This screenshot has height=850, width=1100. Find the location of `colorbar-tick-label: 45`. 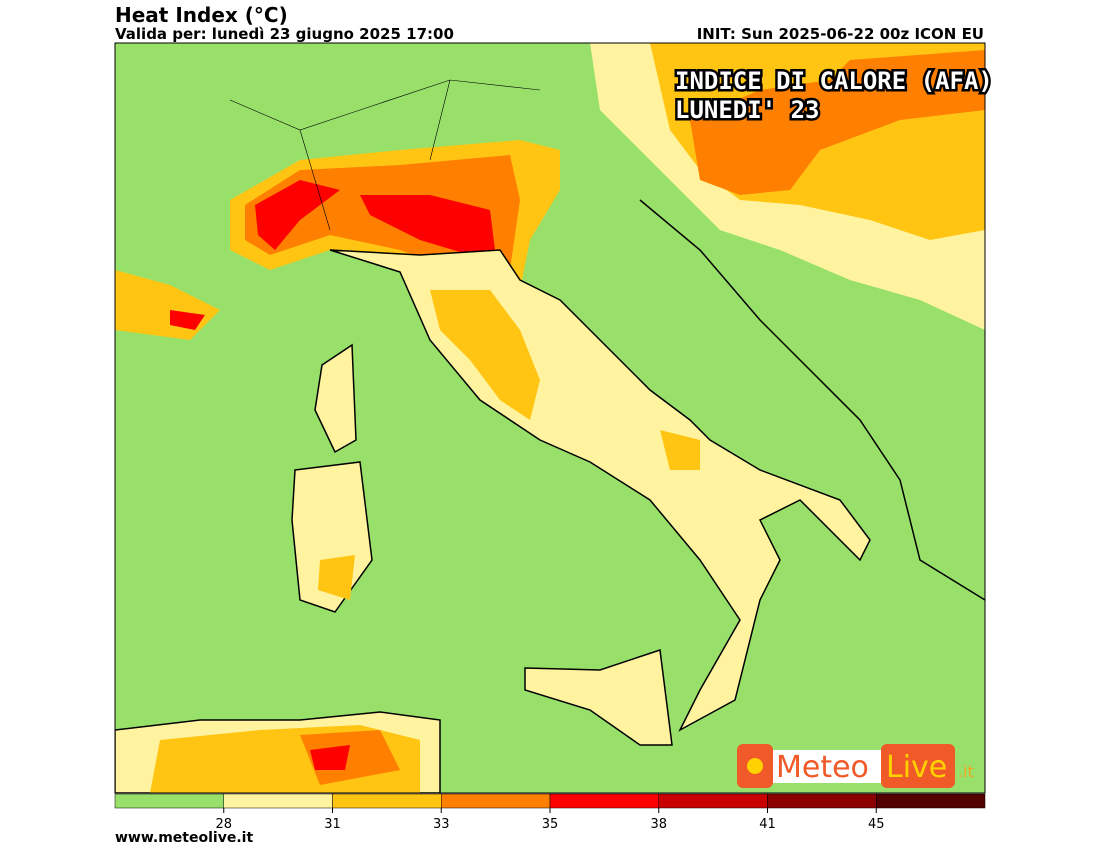

colorbar-tick-label: 45 is located at coordinates (876, 824).